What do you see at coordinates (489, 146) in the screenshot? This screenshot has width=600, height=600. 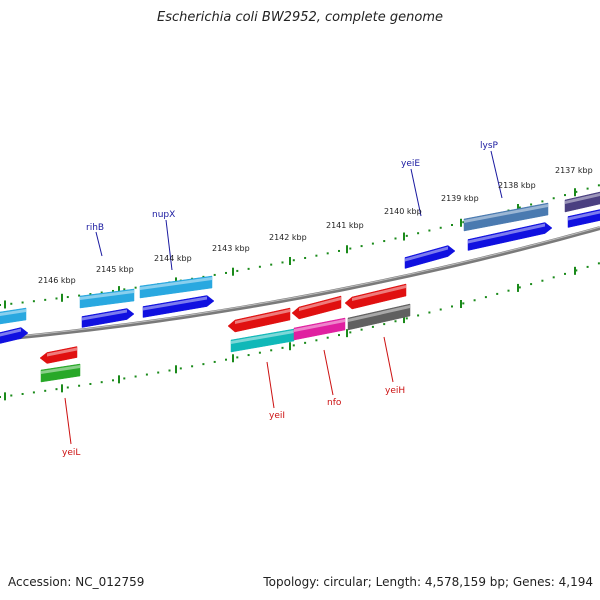 I see `gene-label-lysP: lysP` at bounding box center [489, 146].